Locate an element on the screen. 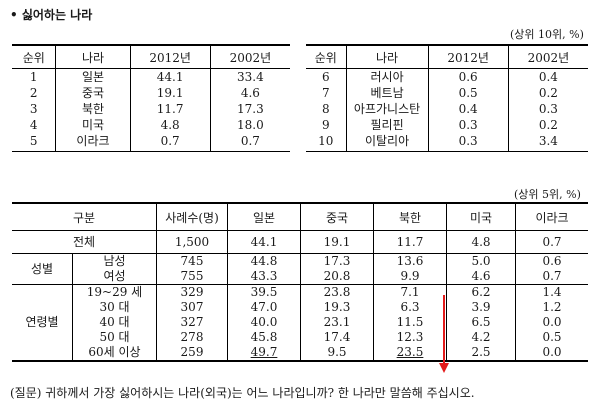  country-cell: 이탈리아 is located at coordinates (386, 142).